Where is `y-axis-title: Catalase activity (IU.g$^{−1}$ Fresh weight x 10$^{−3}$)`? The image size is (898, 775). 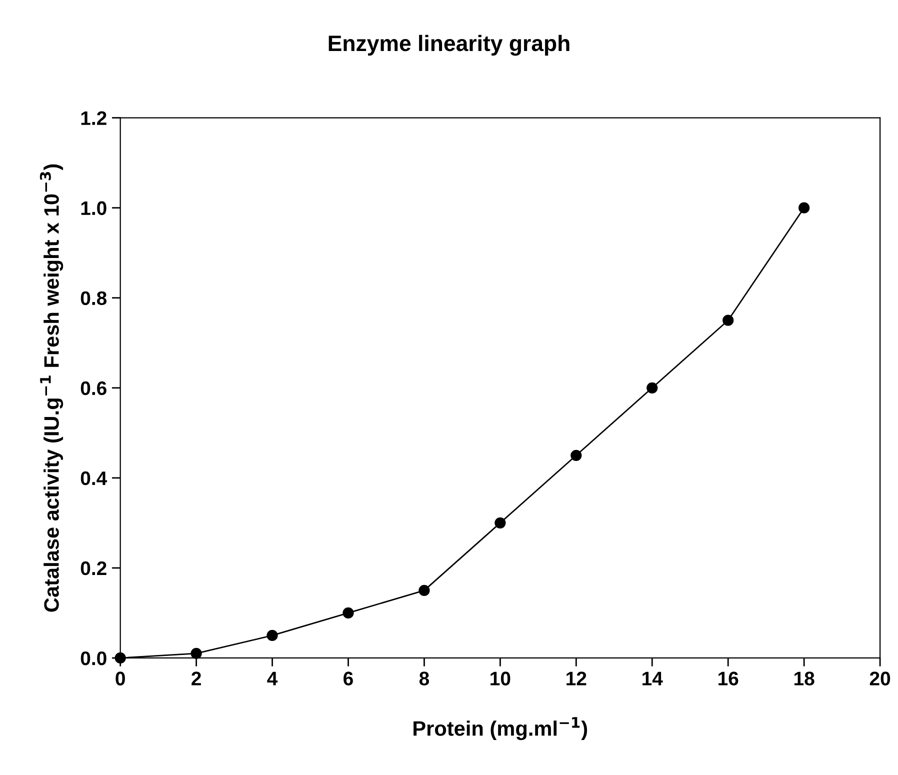 y-axis-title: Catalase activity (IU.g$^{−1}$ Fresh weight x 10$^{−3}$) is located at coordinates (52, 388).